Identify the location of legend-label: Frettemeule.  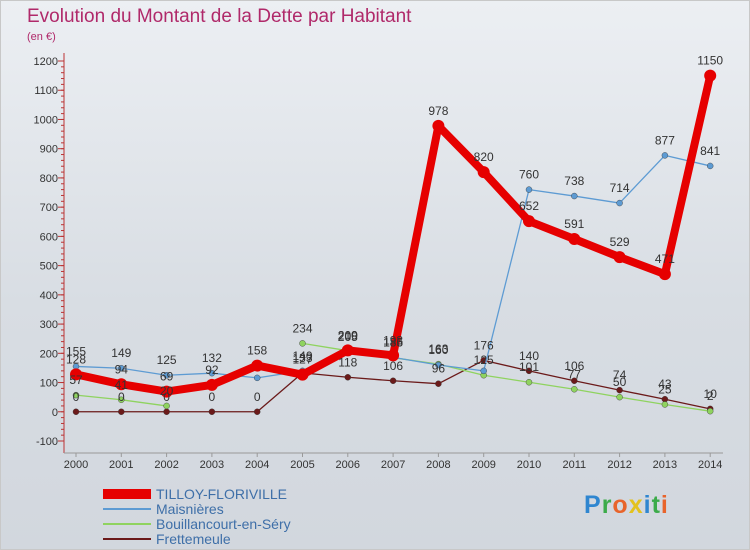
(193, 539).